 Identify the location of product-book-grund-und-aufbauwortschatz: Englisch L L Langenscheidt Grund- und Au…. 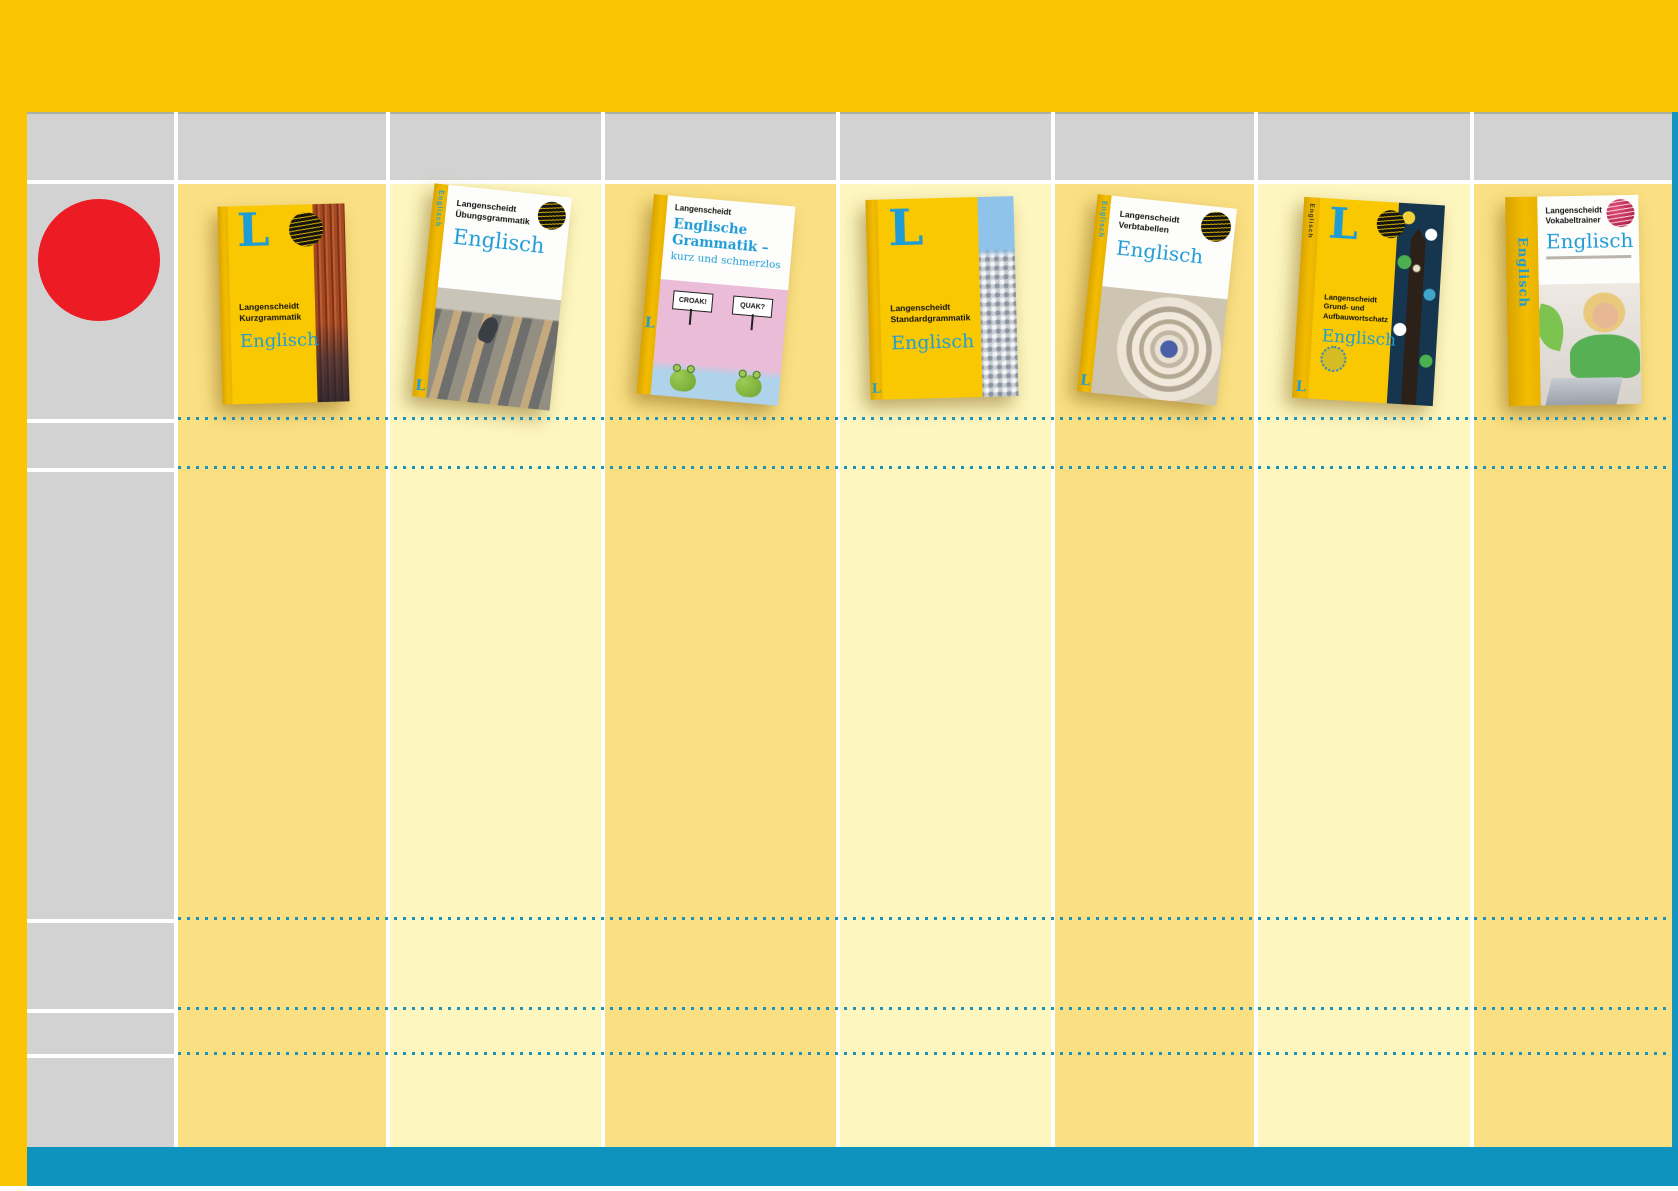
(1368, 301).